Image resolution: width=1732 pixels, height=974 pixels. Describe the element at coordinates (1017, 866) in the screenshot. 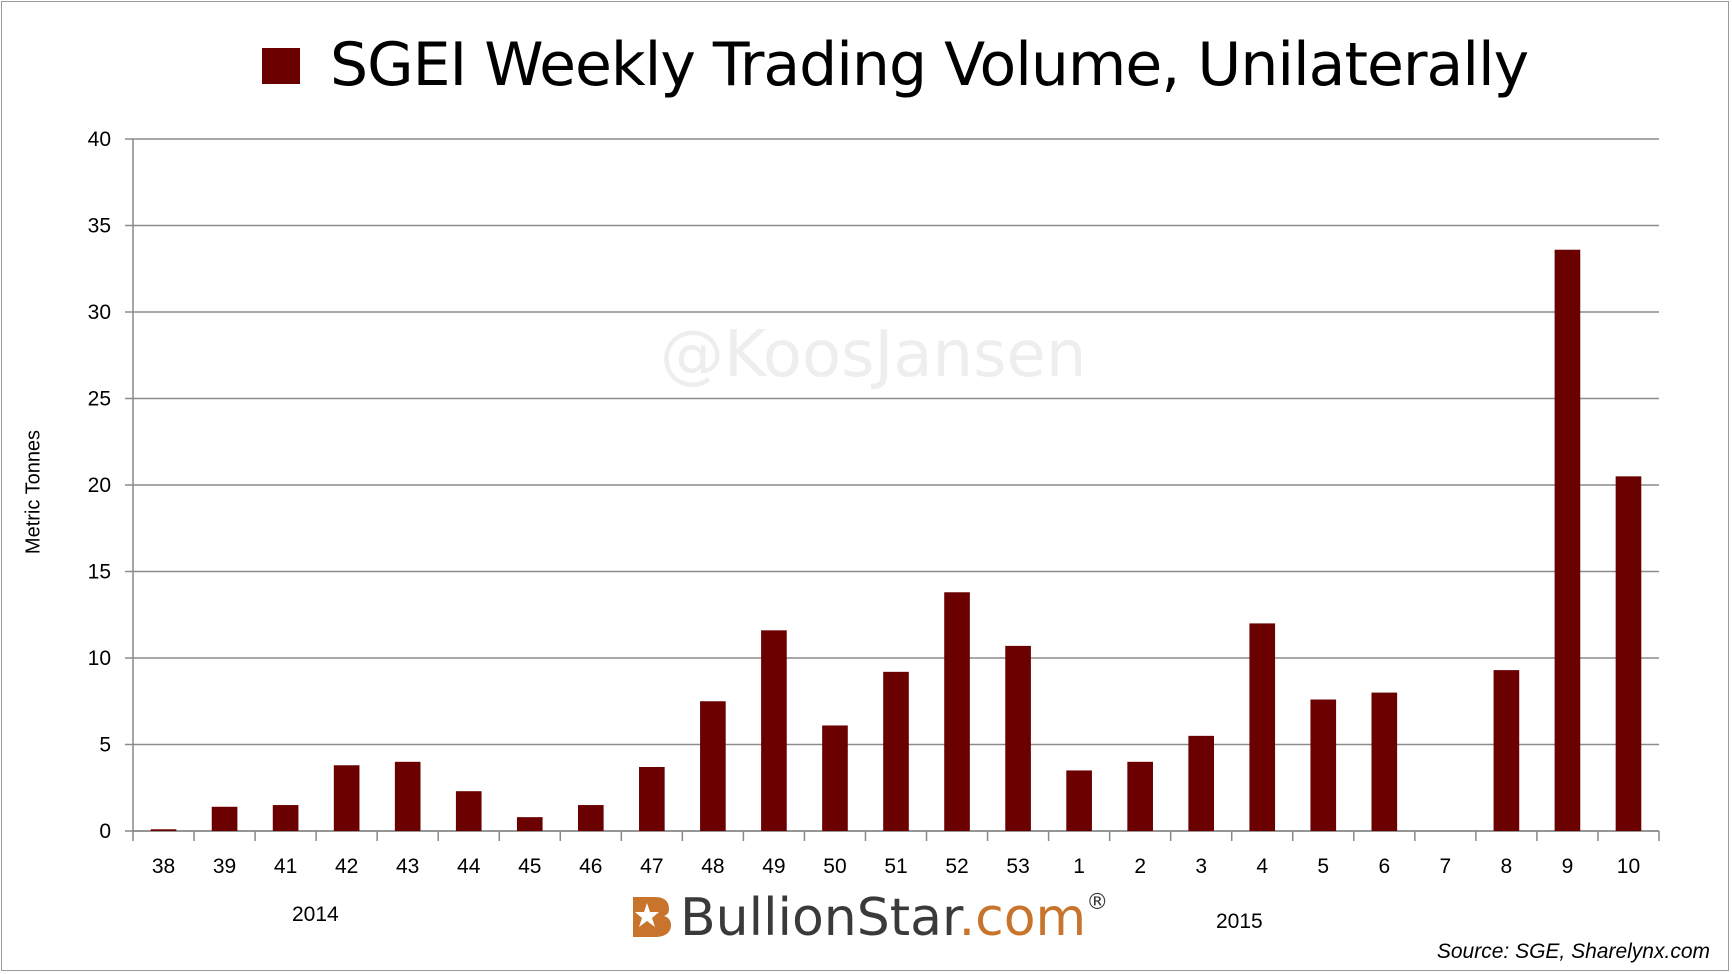

I see `x-tick-label: 53` at that location.